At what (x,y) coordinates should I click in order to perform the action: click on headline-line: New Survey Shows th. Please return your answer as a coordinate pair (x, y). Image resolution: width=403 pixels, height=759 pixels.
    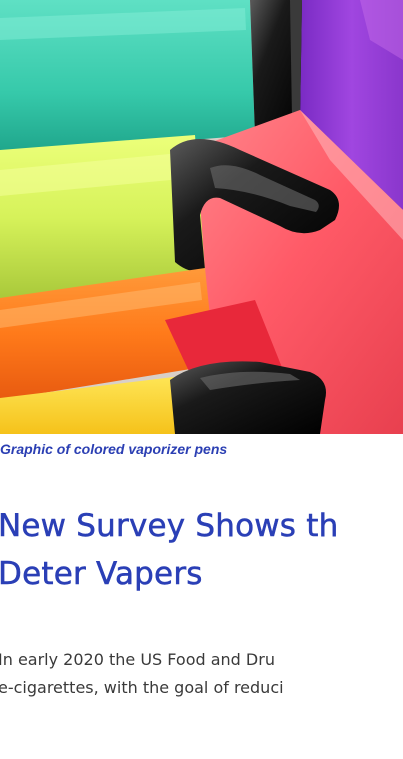
    Looking at the image, I should click on (169, 526).